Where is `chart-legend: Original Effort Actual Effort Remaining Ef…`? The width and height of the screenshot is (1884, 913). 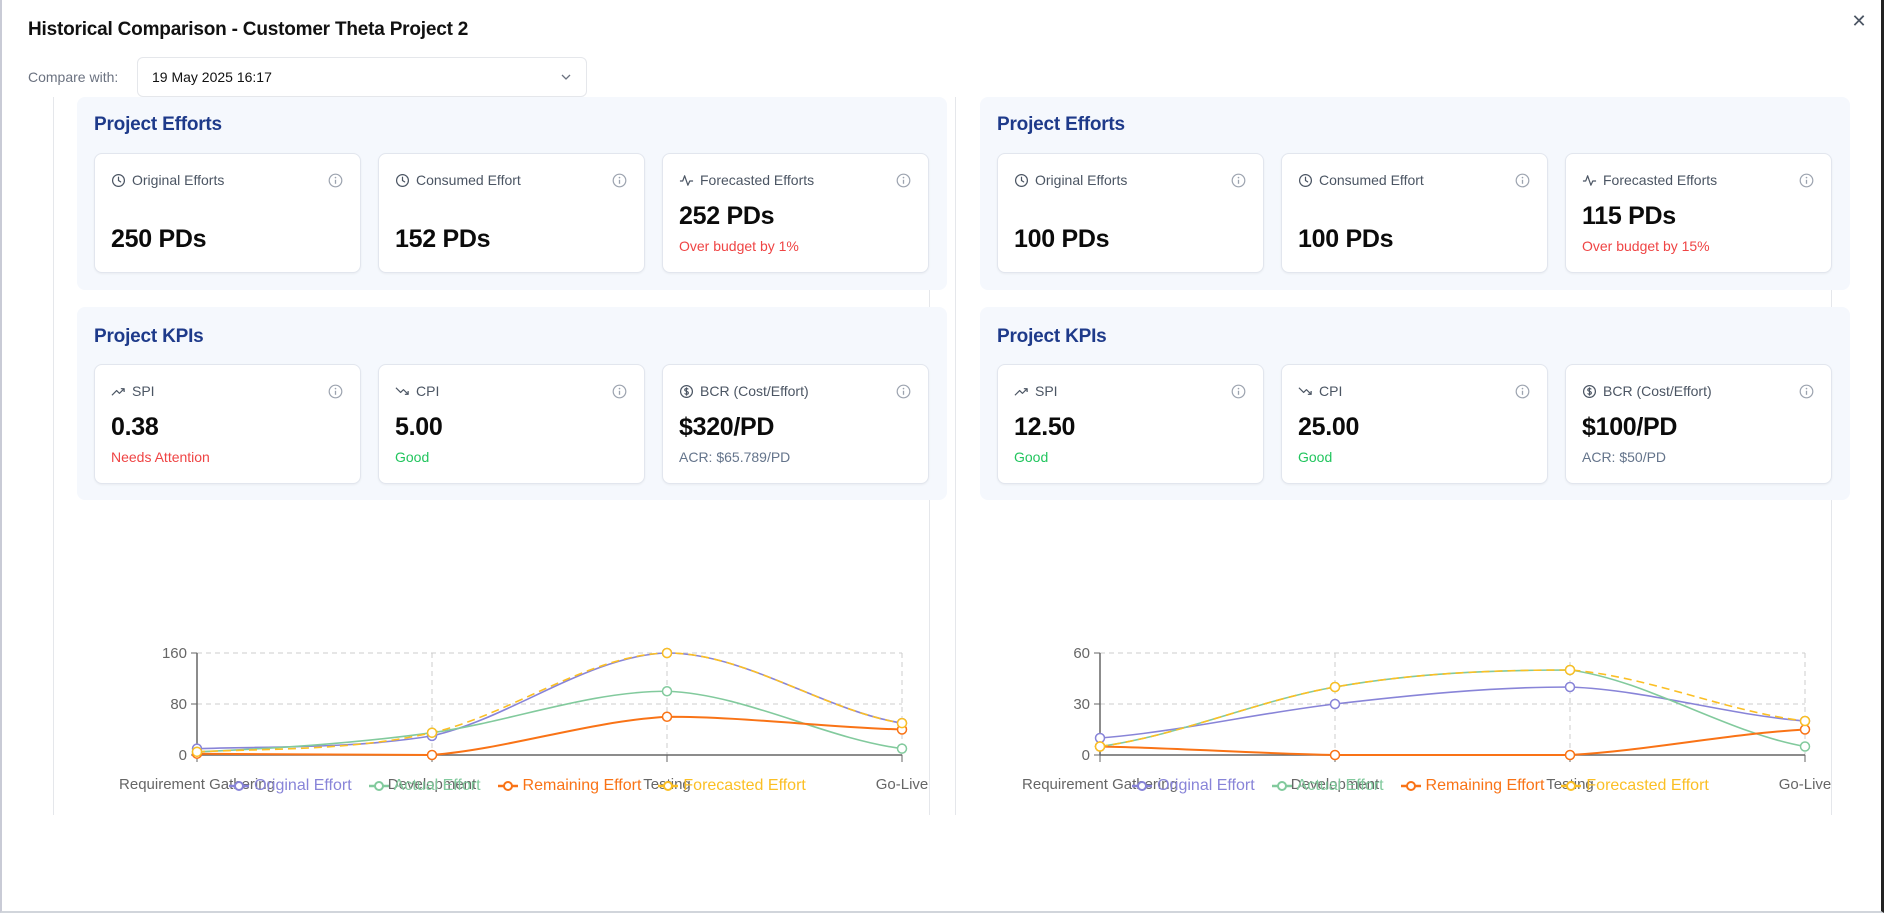 chart-legend: Original Effort Actual Effort Remaining Ef… is located at coordinates (1420, 786).